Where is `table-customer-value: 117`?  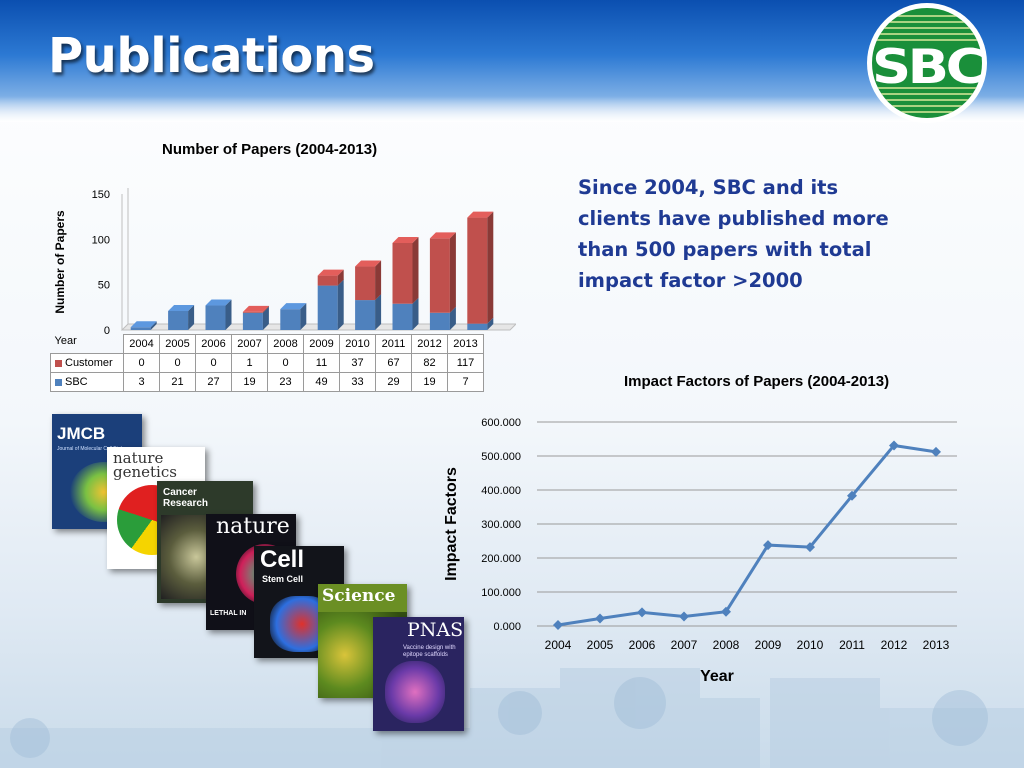
table-customer-value: 117 is located at coordinates (465, 363).